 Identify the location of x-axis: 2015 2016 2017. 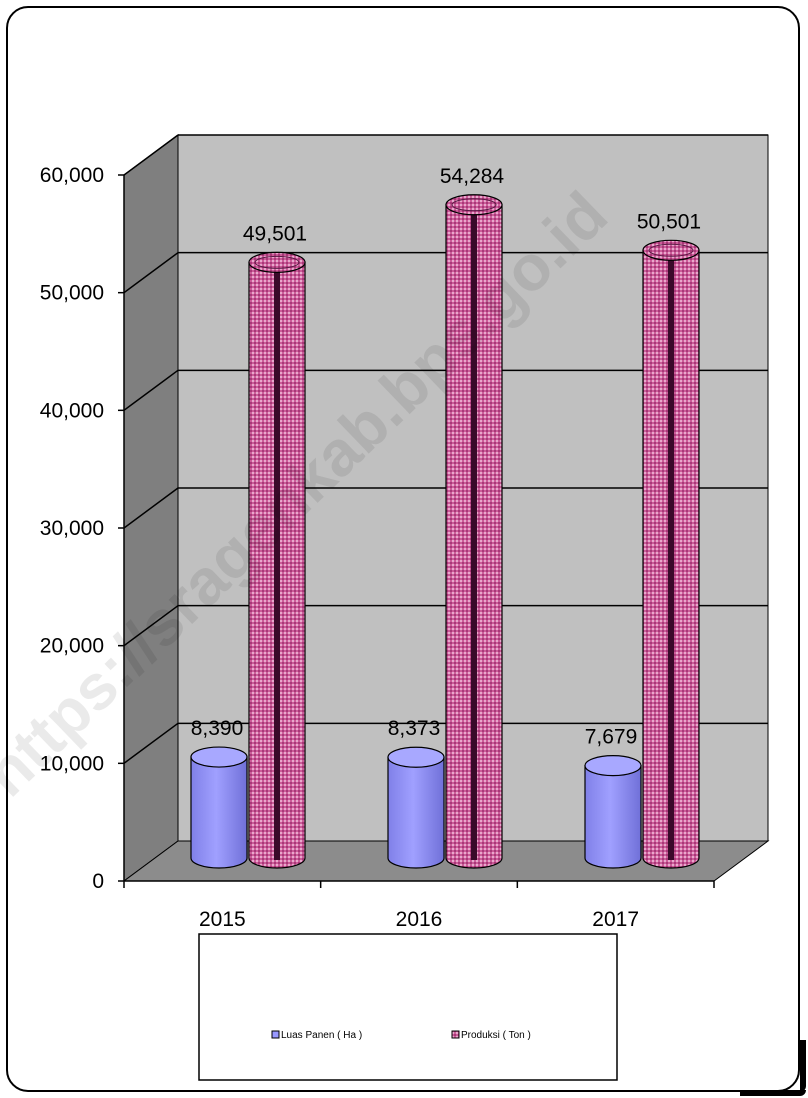
(419, 905).